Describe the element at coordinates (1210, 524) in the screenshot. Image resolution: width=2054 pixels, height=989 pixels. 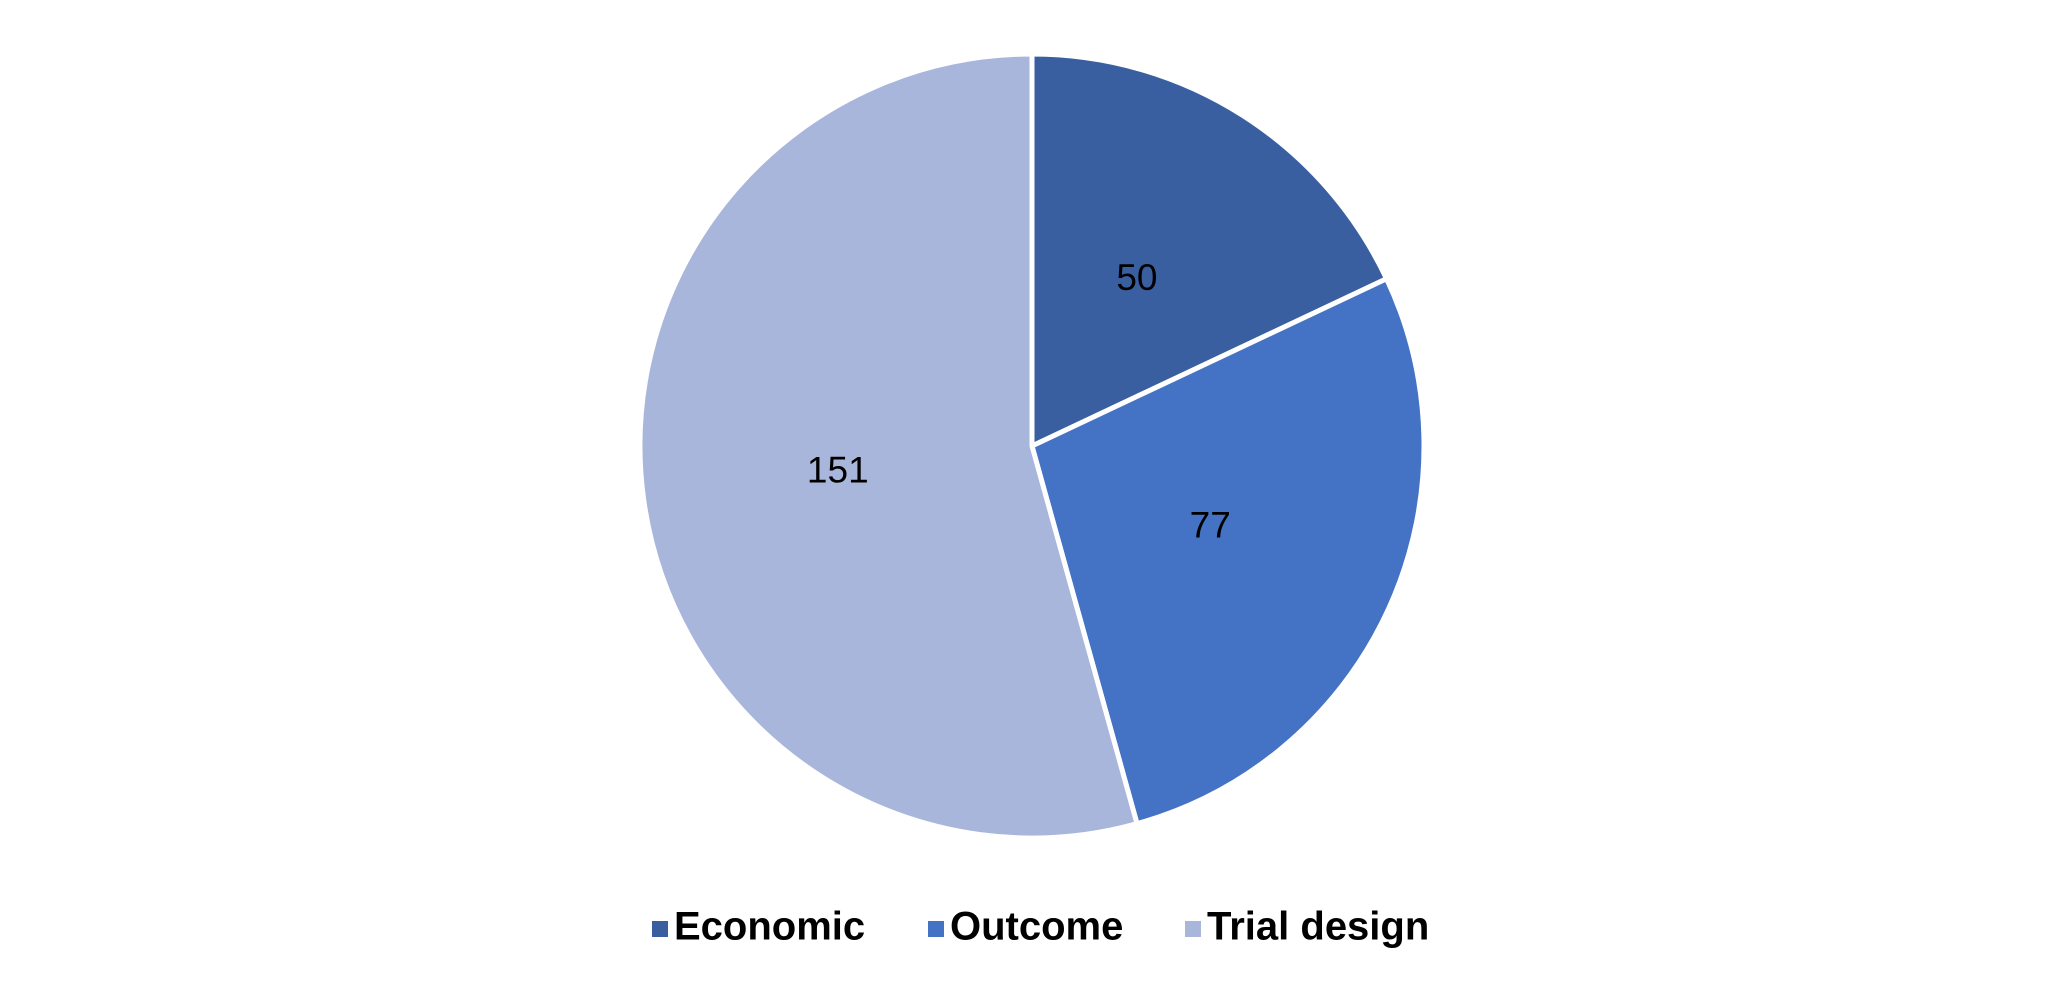
I see `data-label: 77` at that location.